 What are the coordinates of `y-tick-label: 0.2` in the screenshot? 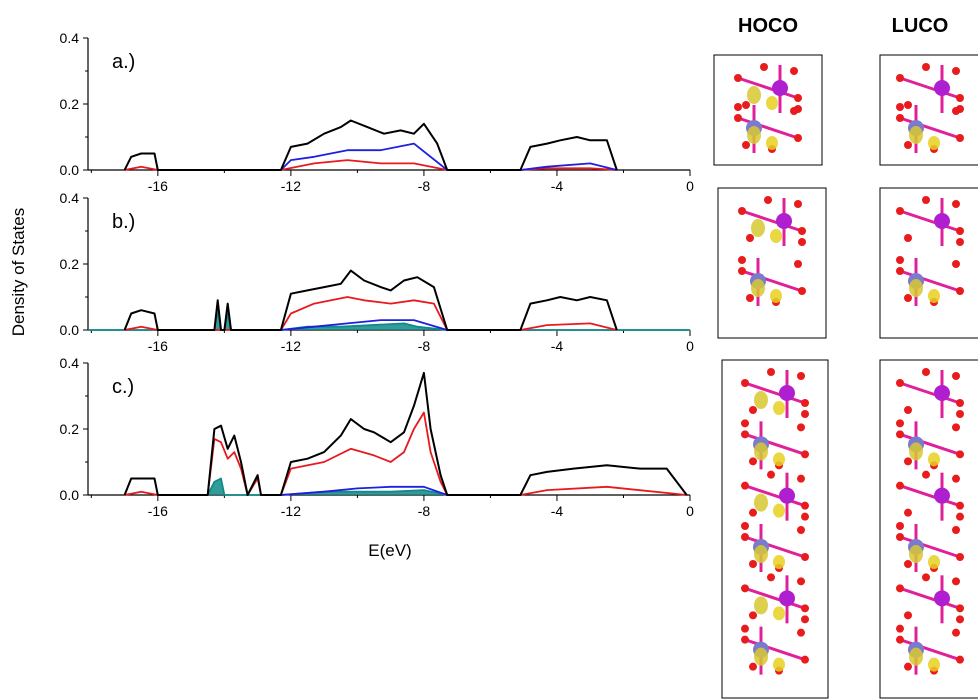 It's located at (70, 264).